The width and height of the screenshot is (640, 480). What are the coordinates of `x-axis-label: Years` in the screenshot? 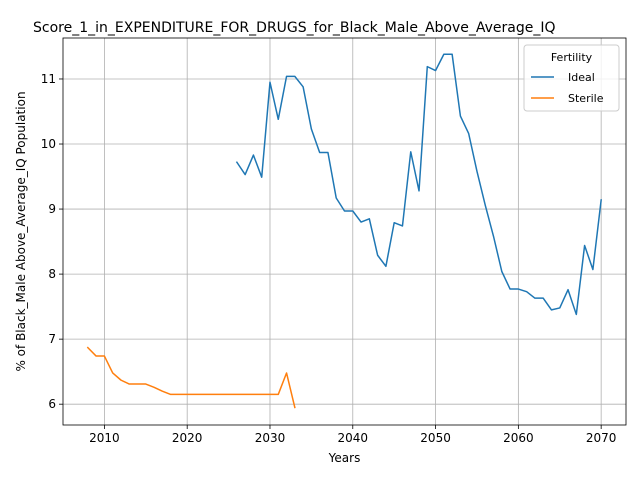 It's located at (344, 458).